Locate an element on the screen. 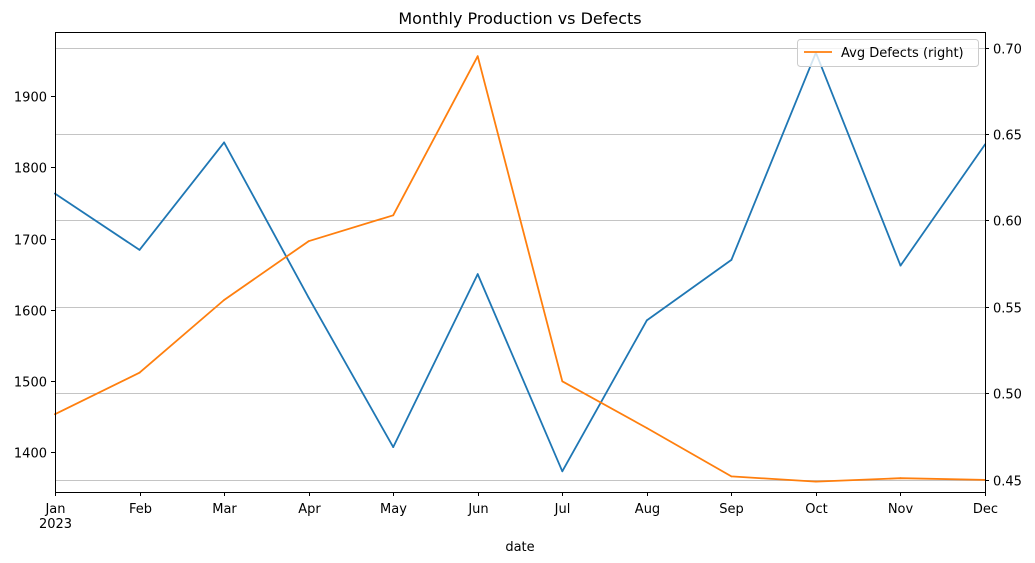  y-tick-label: 1600 is located at coordinates (30, 312).